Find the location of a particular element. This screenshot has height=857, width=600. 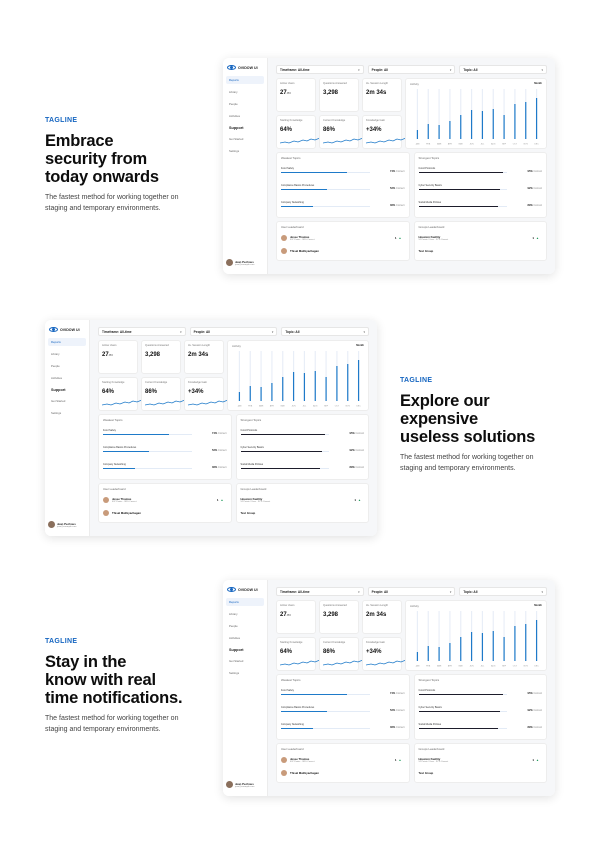

percent-value: 89% is located at coordinates (530, 727).